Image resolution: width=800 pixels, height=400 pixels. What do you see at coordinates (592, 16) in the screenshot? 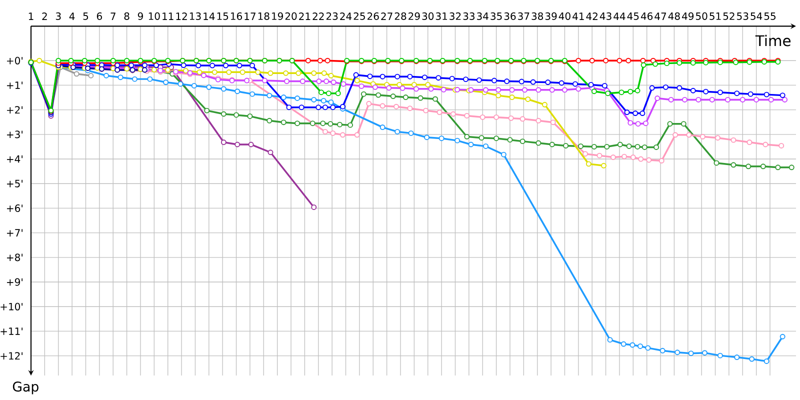
I see `x-tick-label: 42` at bounding box center [592, 16].